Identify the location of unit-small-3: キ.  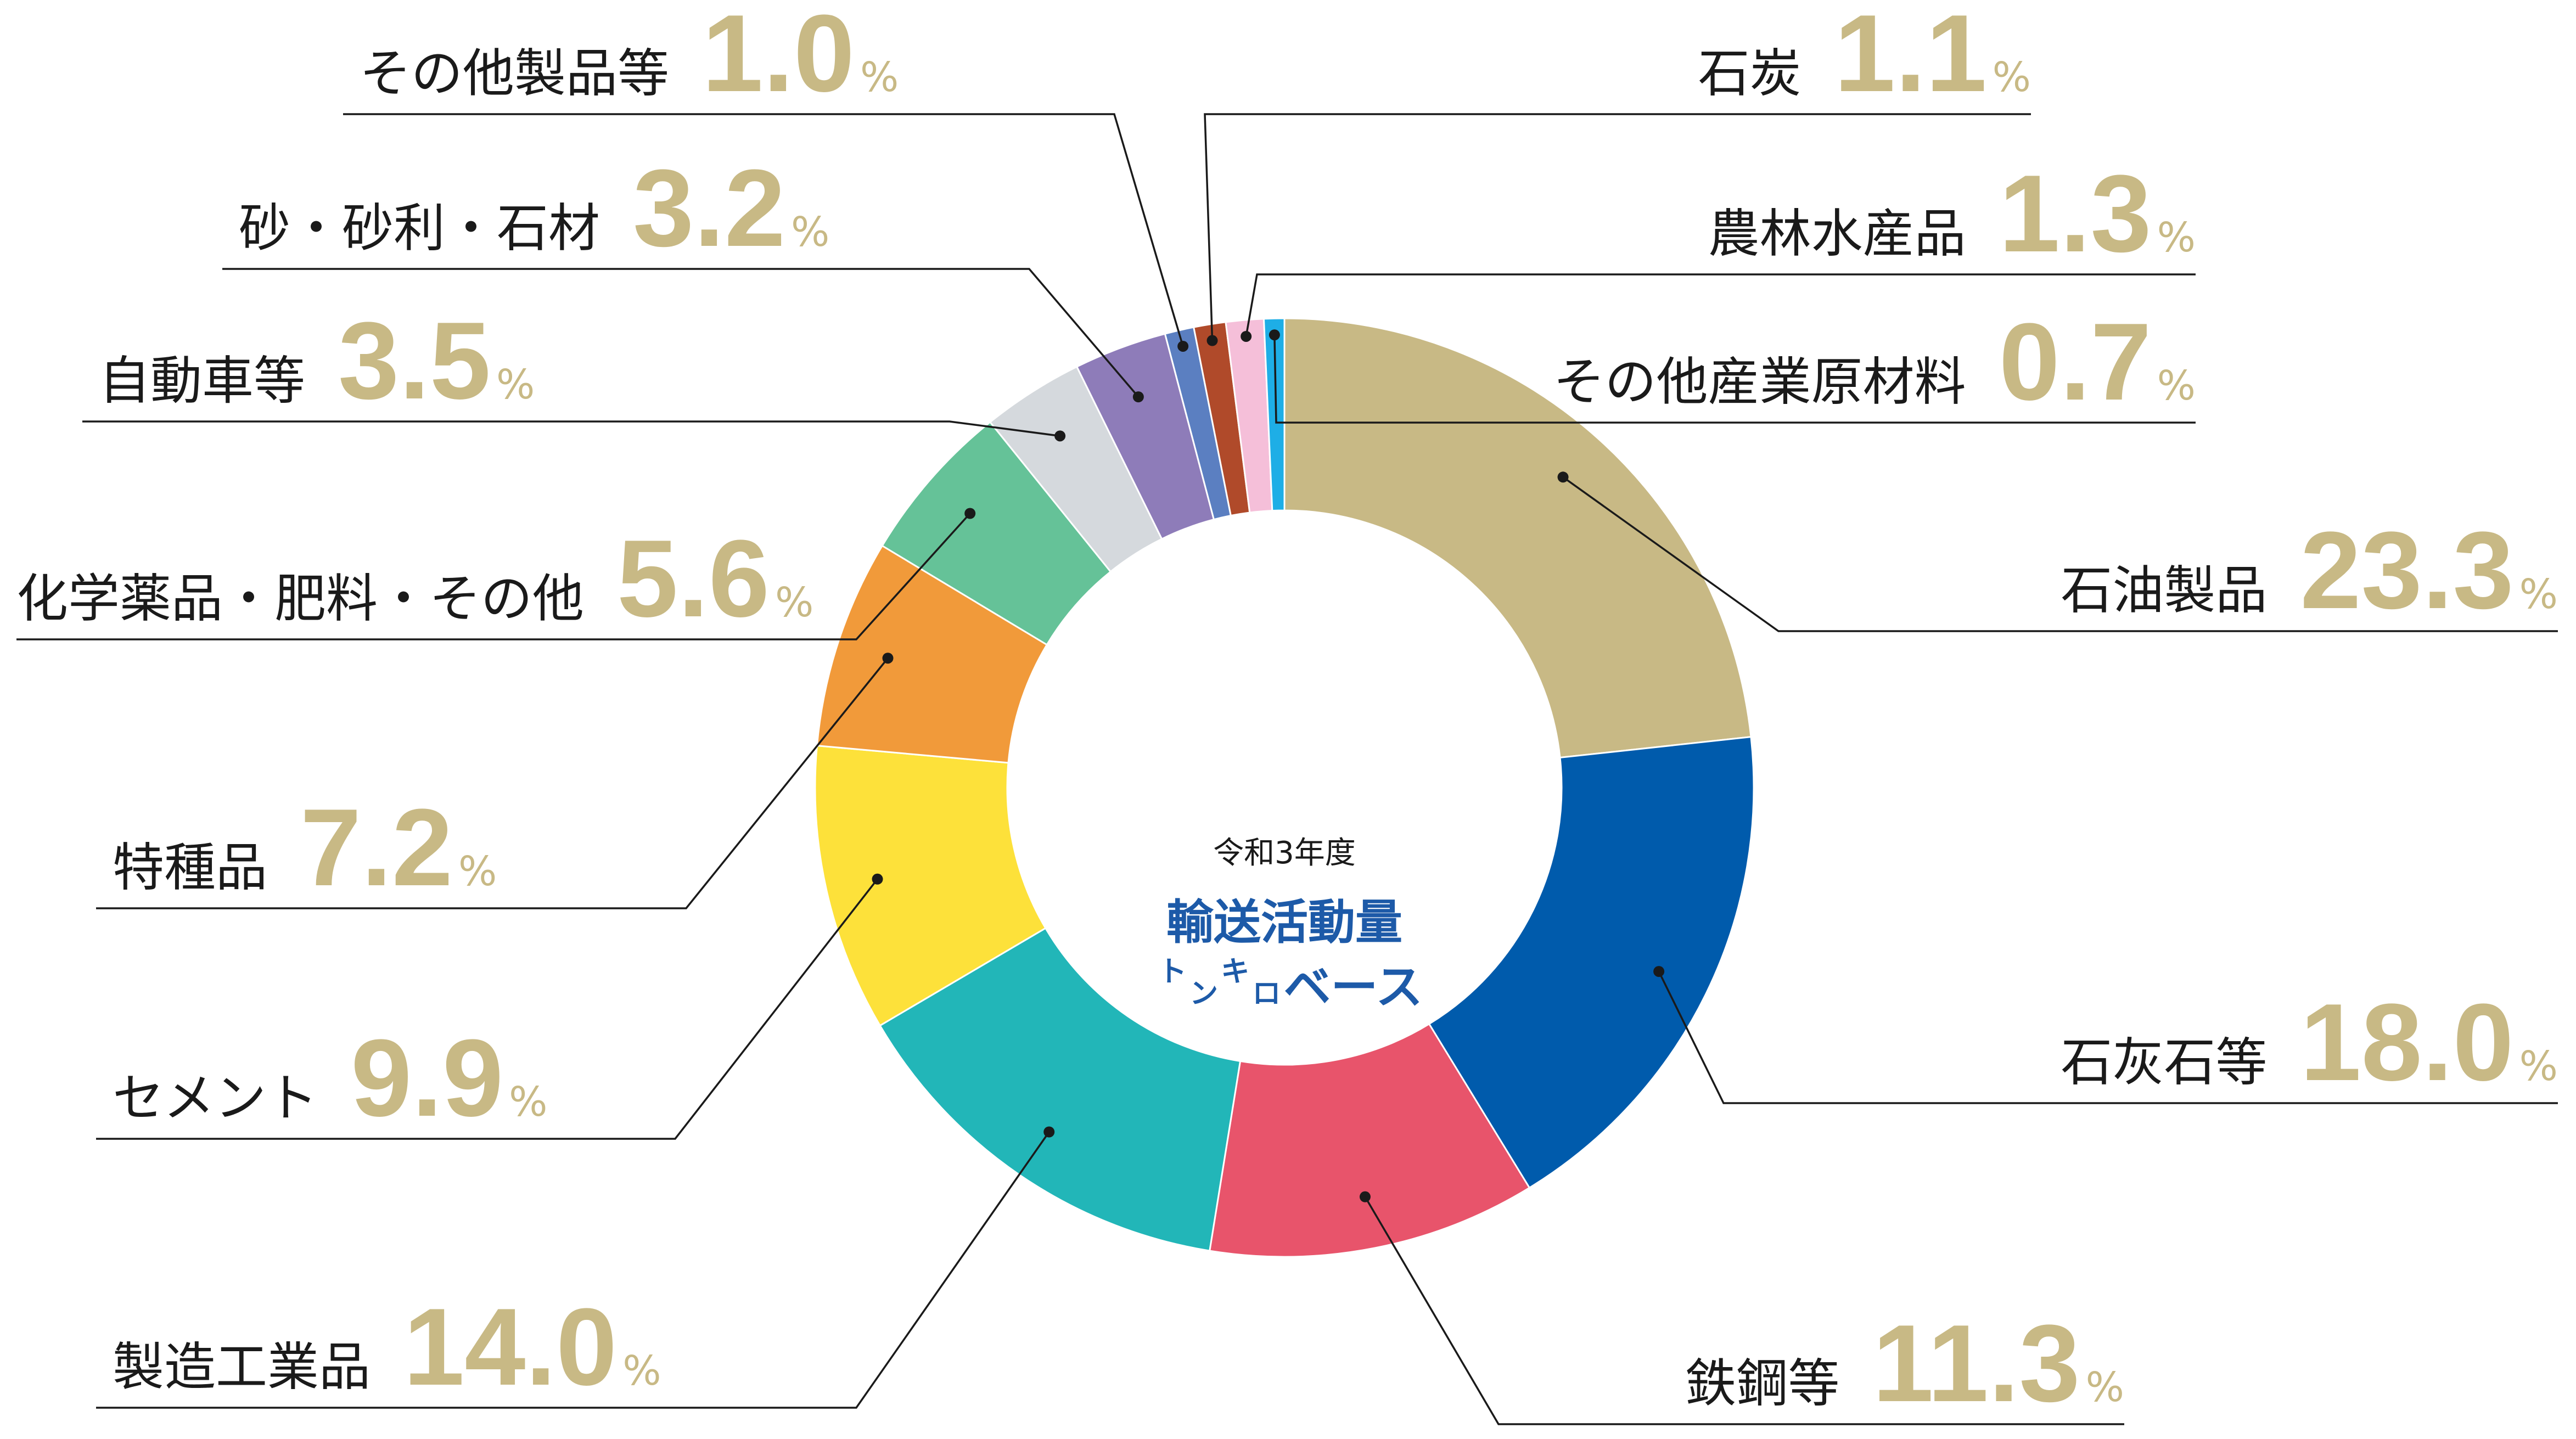
(1235, 971).